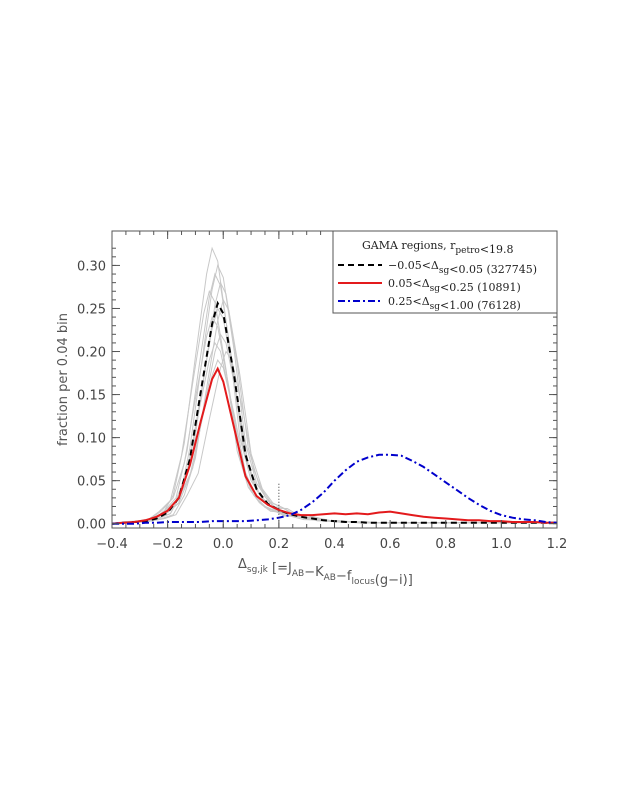 This screenshot has width=618, height=800. What do you see at coordinates (445, 544) in the screenshot?
I see `x-tick-label: 0.8` at bounding box center [445, 544].